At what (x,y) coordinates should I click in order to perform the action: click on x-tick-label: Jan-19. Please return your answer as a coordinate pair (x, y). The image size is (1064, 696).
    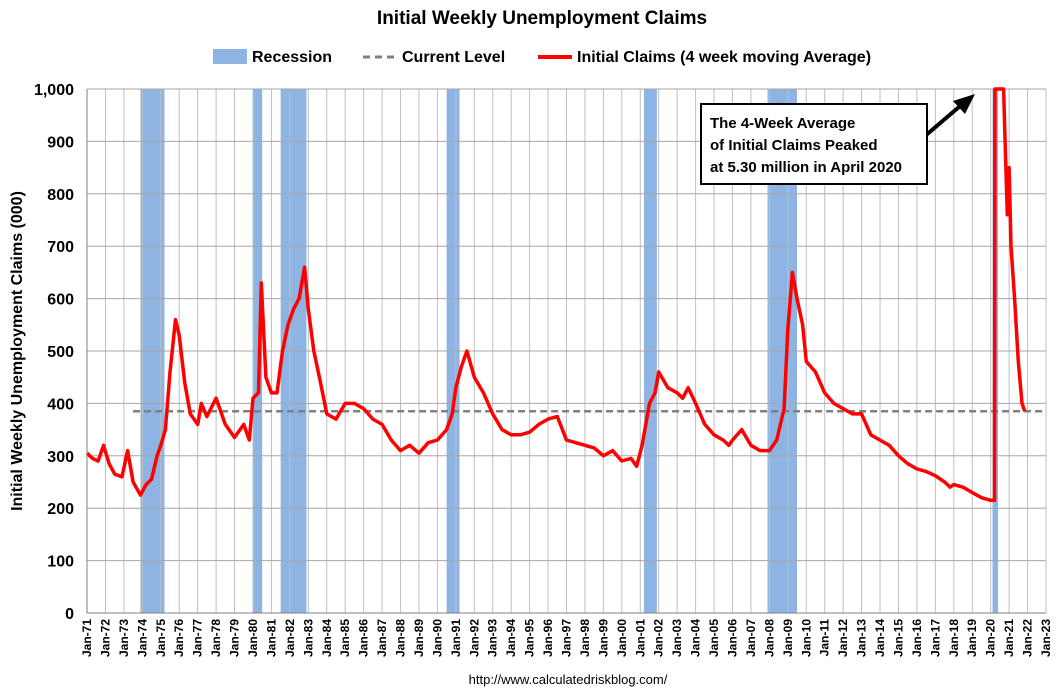
    Looking at the image, I should click on (972, 638).